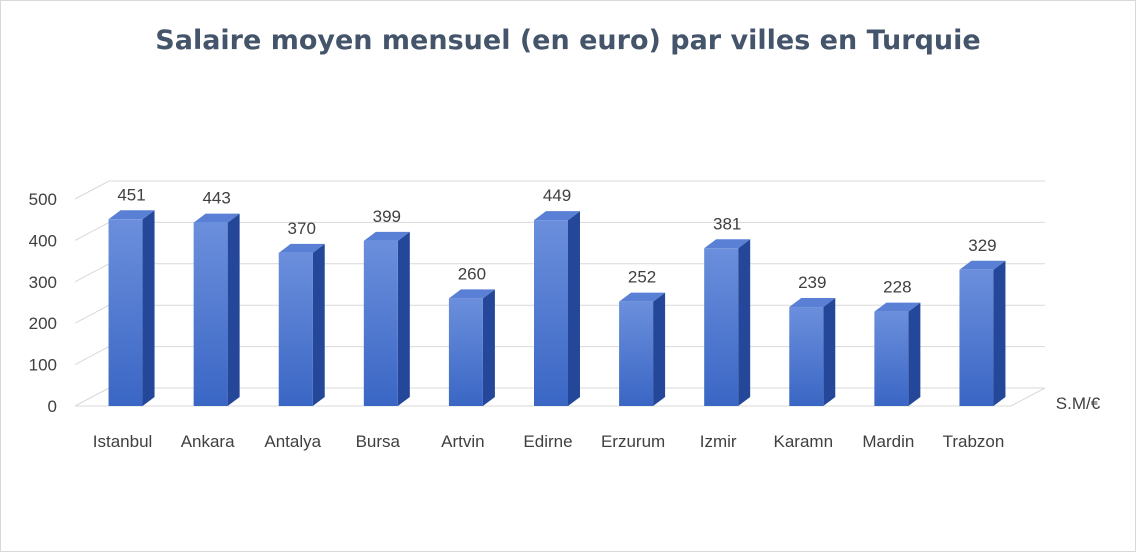 This screenshot has height=552, width=1136. I want to click on x-tick-label: Artvin, so click(462, 441).